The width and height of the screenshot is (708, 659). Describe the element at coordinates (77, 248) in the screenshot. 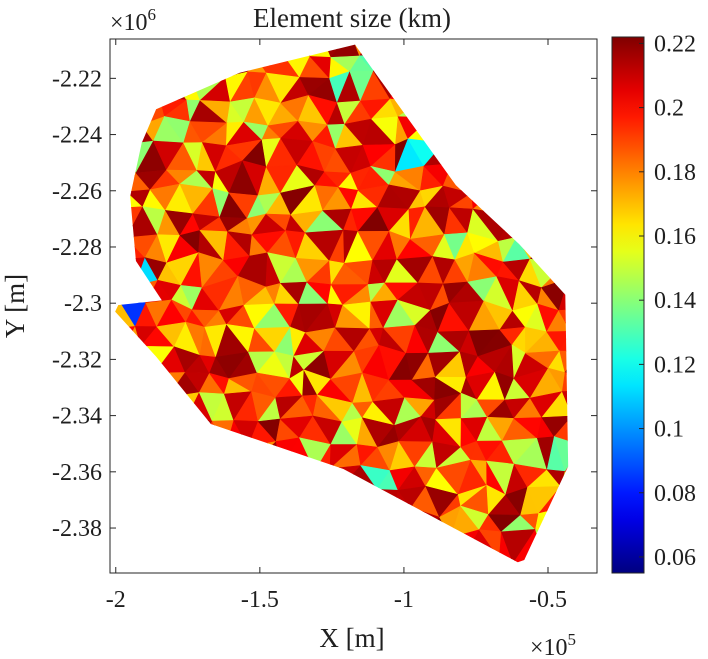

I see `y-tick-label: -2.28` at that location.